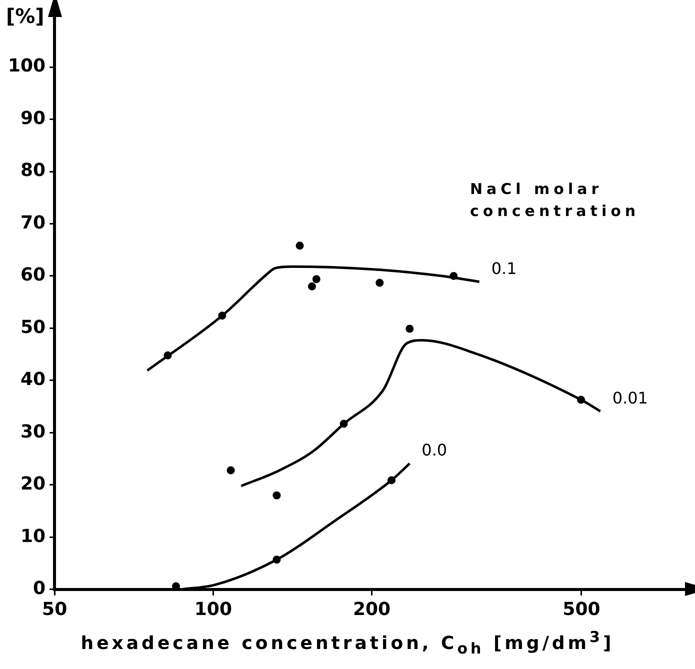  Describe the element at coordinates (33, 536) in the screenshot. I see `y-tick-label: 10` at that location.